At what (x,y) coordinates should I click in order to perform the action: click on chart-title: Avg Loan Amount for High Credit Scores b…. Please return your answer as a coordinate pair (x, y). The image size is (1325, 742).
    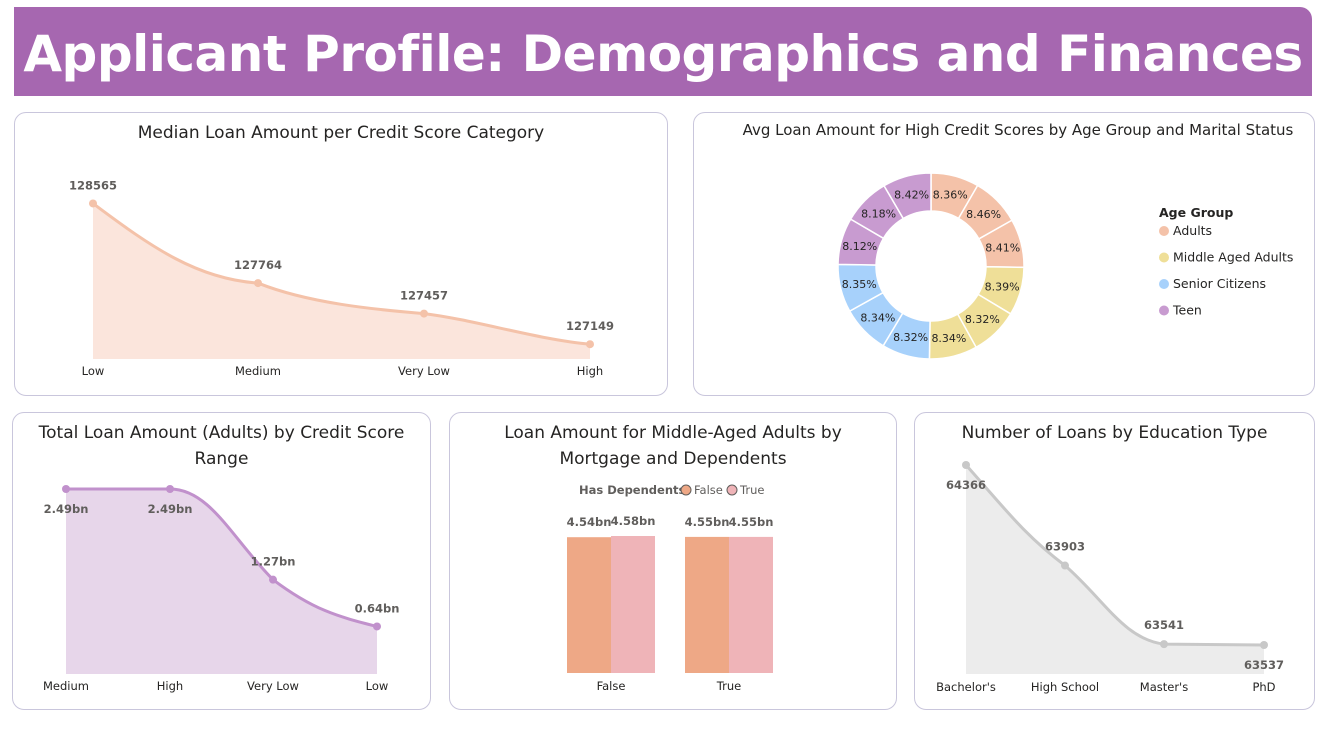
    Looking at the image, I should click on (1018, 130).